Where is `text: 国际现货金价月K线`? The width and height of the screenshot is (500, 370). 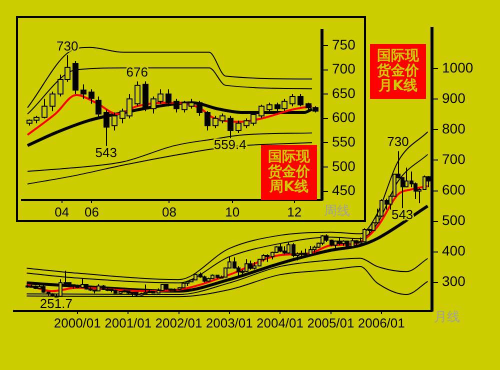
text: 国际现货金价月K线 is located at coordinates (398, 71).